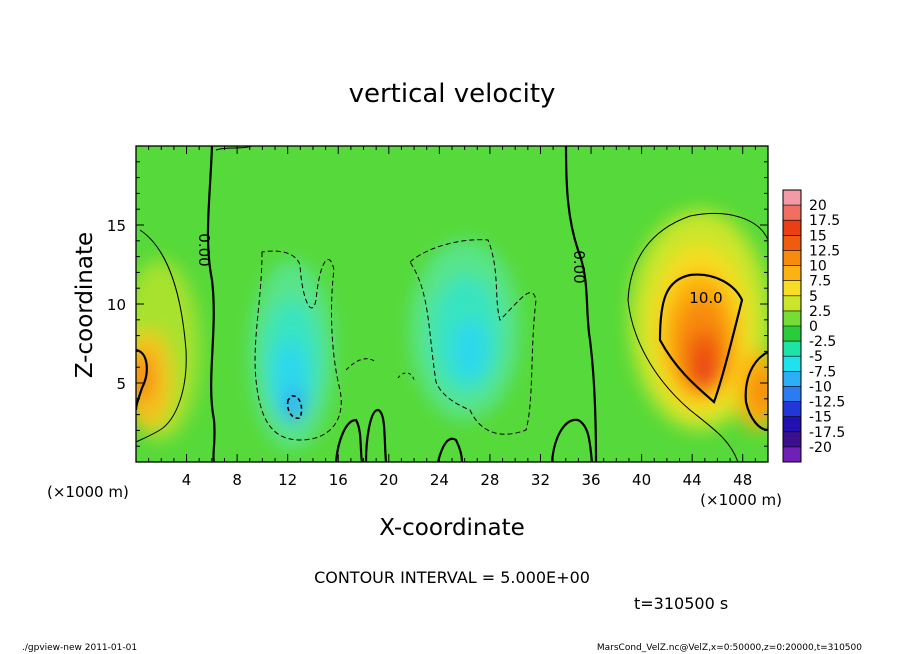  What do you see at coordinates (820, 418) in the screenshot?
I see `colorbar-level-label: -15` at bounding box center [820, 418].